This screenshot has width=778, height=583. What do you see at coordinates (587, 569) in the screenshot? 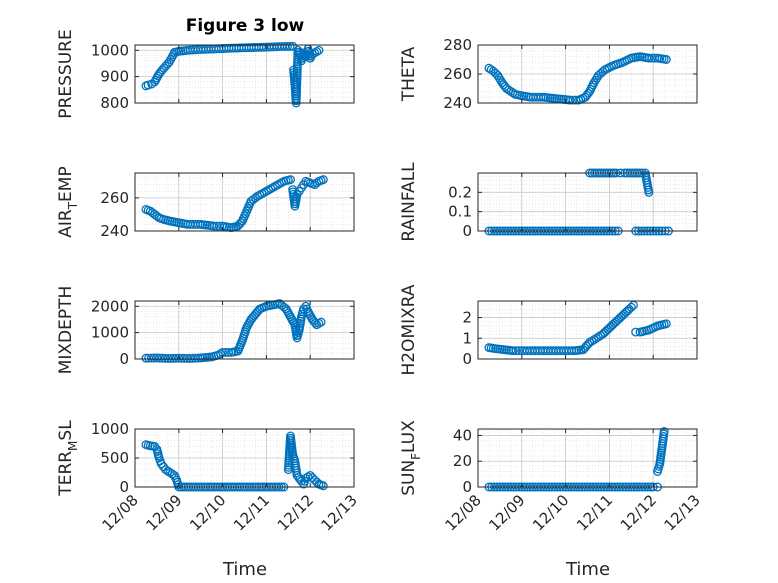
I see `x-axis-label-right: Time` at bounding box center [587, 569].